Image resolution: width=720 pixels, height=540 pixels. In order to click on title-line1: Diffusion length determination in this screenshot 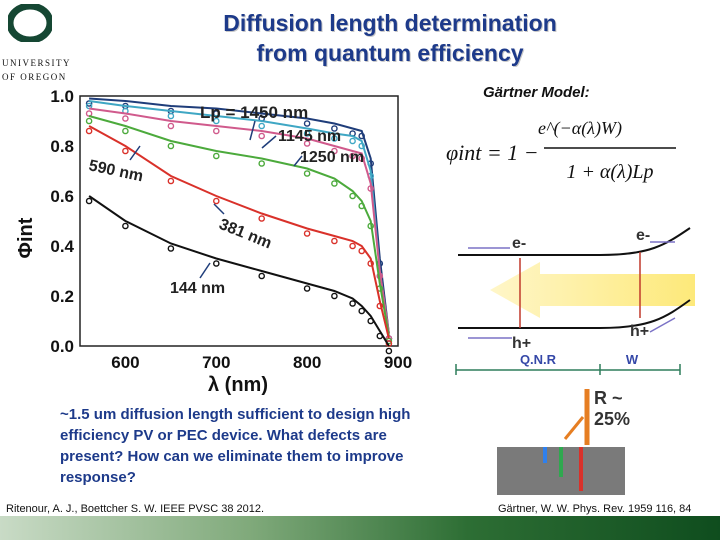, I will do `click(390, 23)`.